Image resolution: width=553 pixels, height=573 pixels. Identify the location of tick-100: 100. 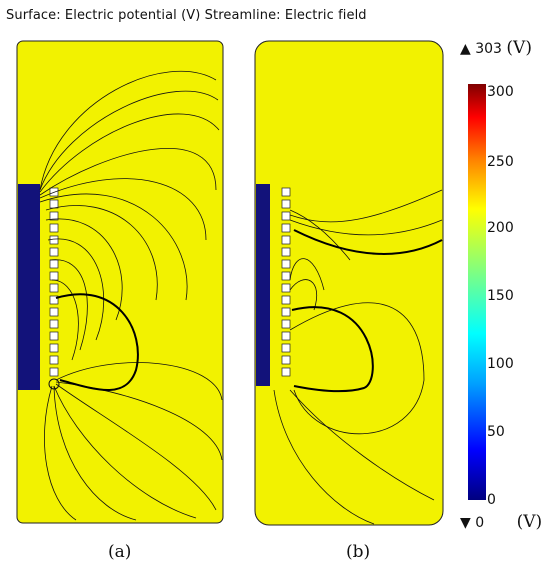
(500, 364).